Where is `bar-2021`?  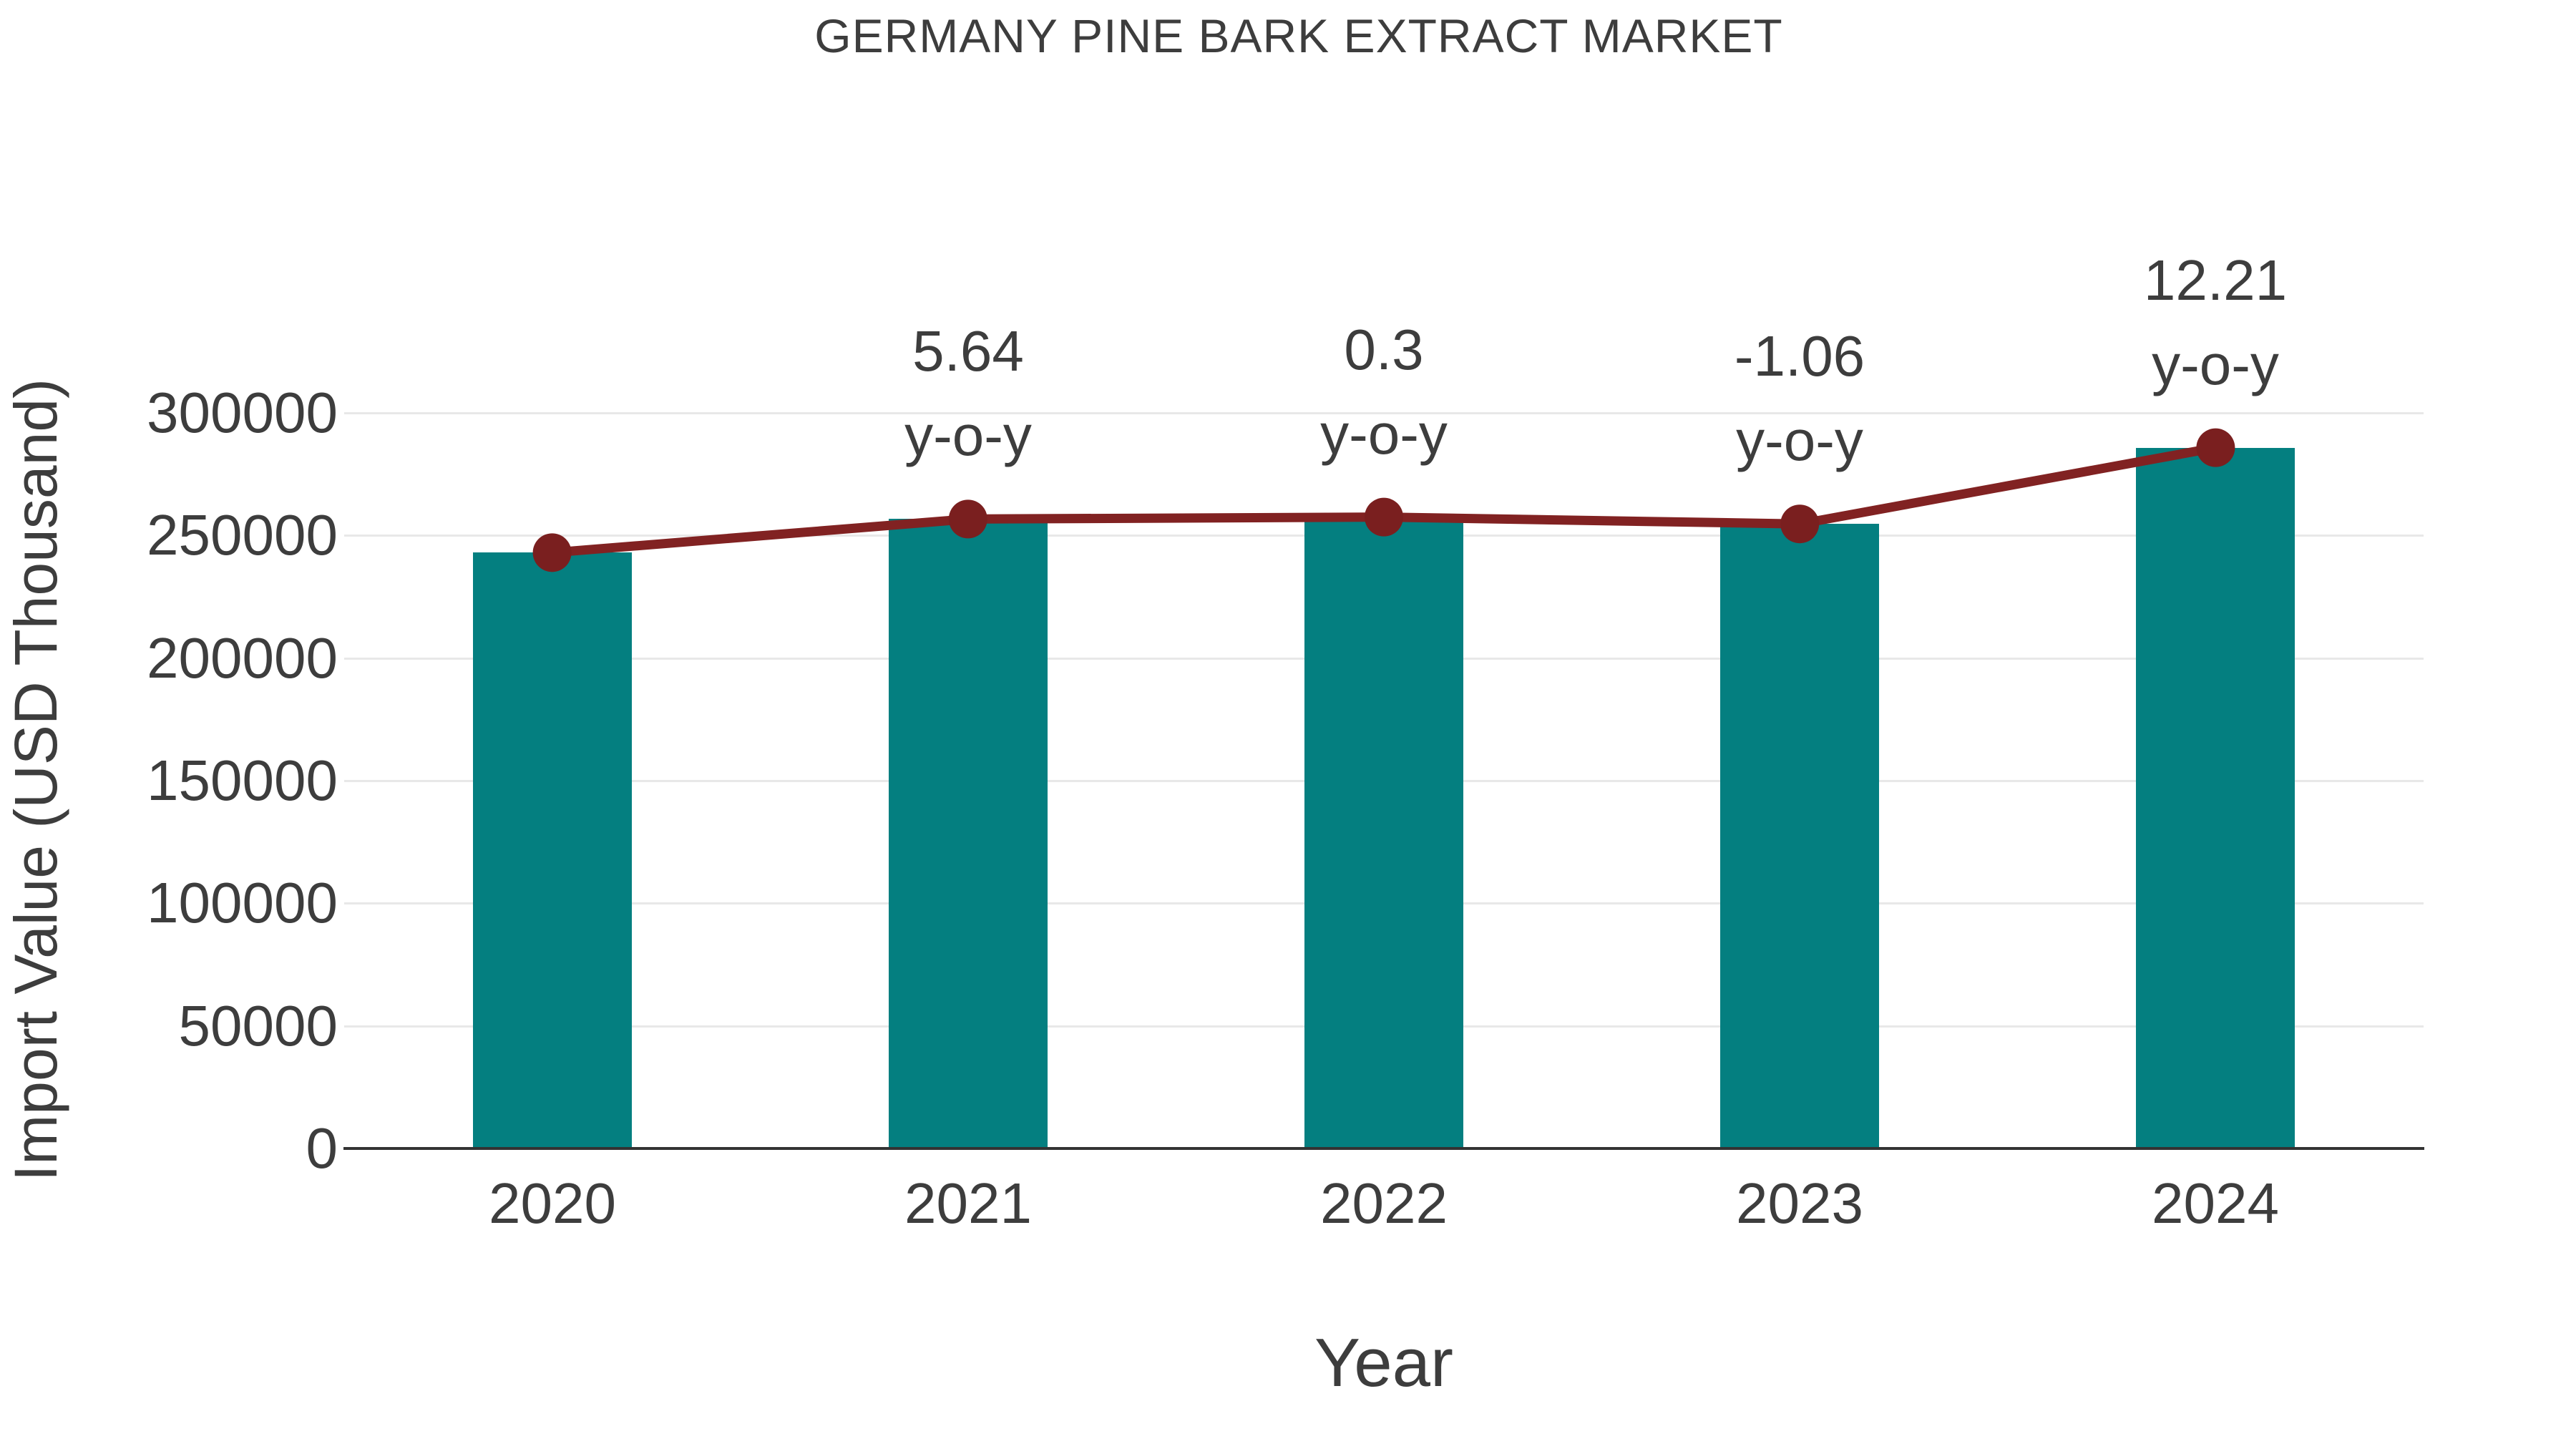
bar-2021 is located at coordinates (968, 833).